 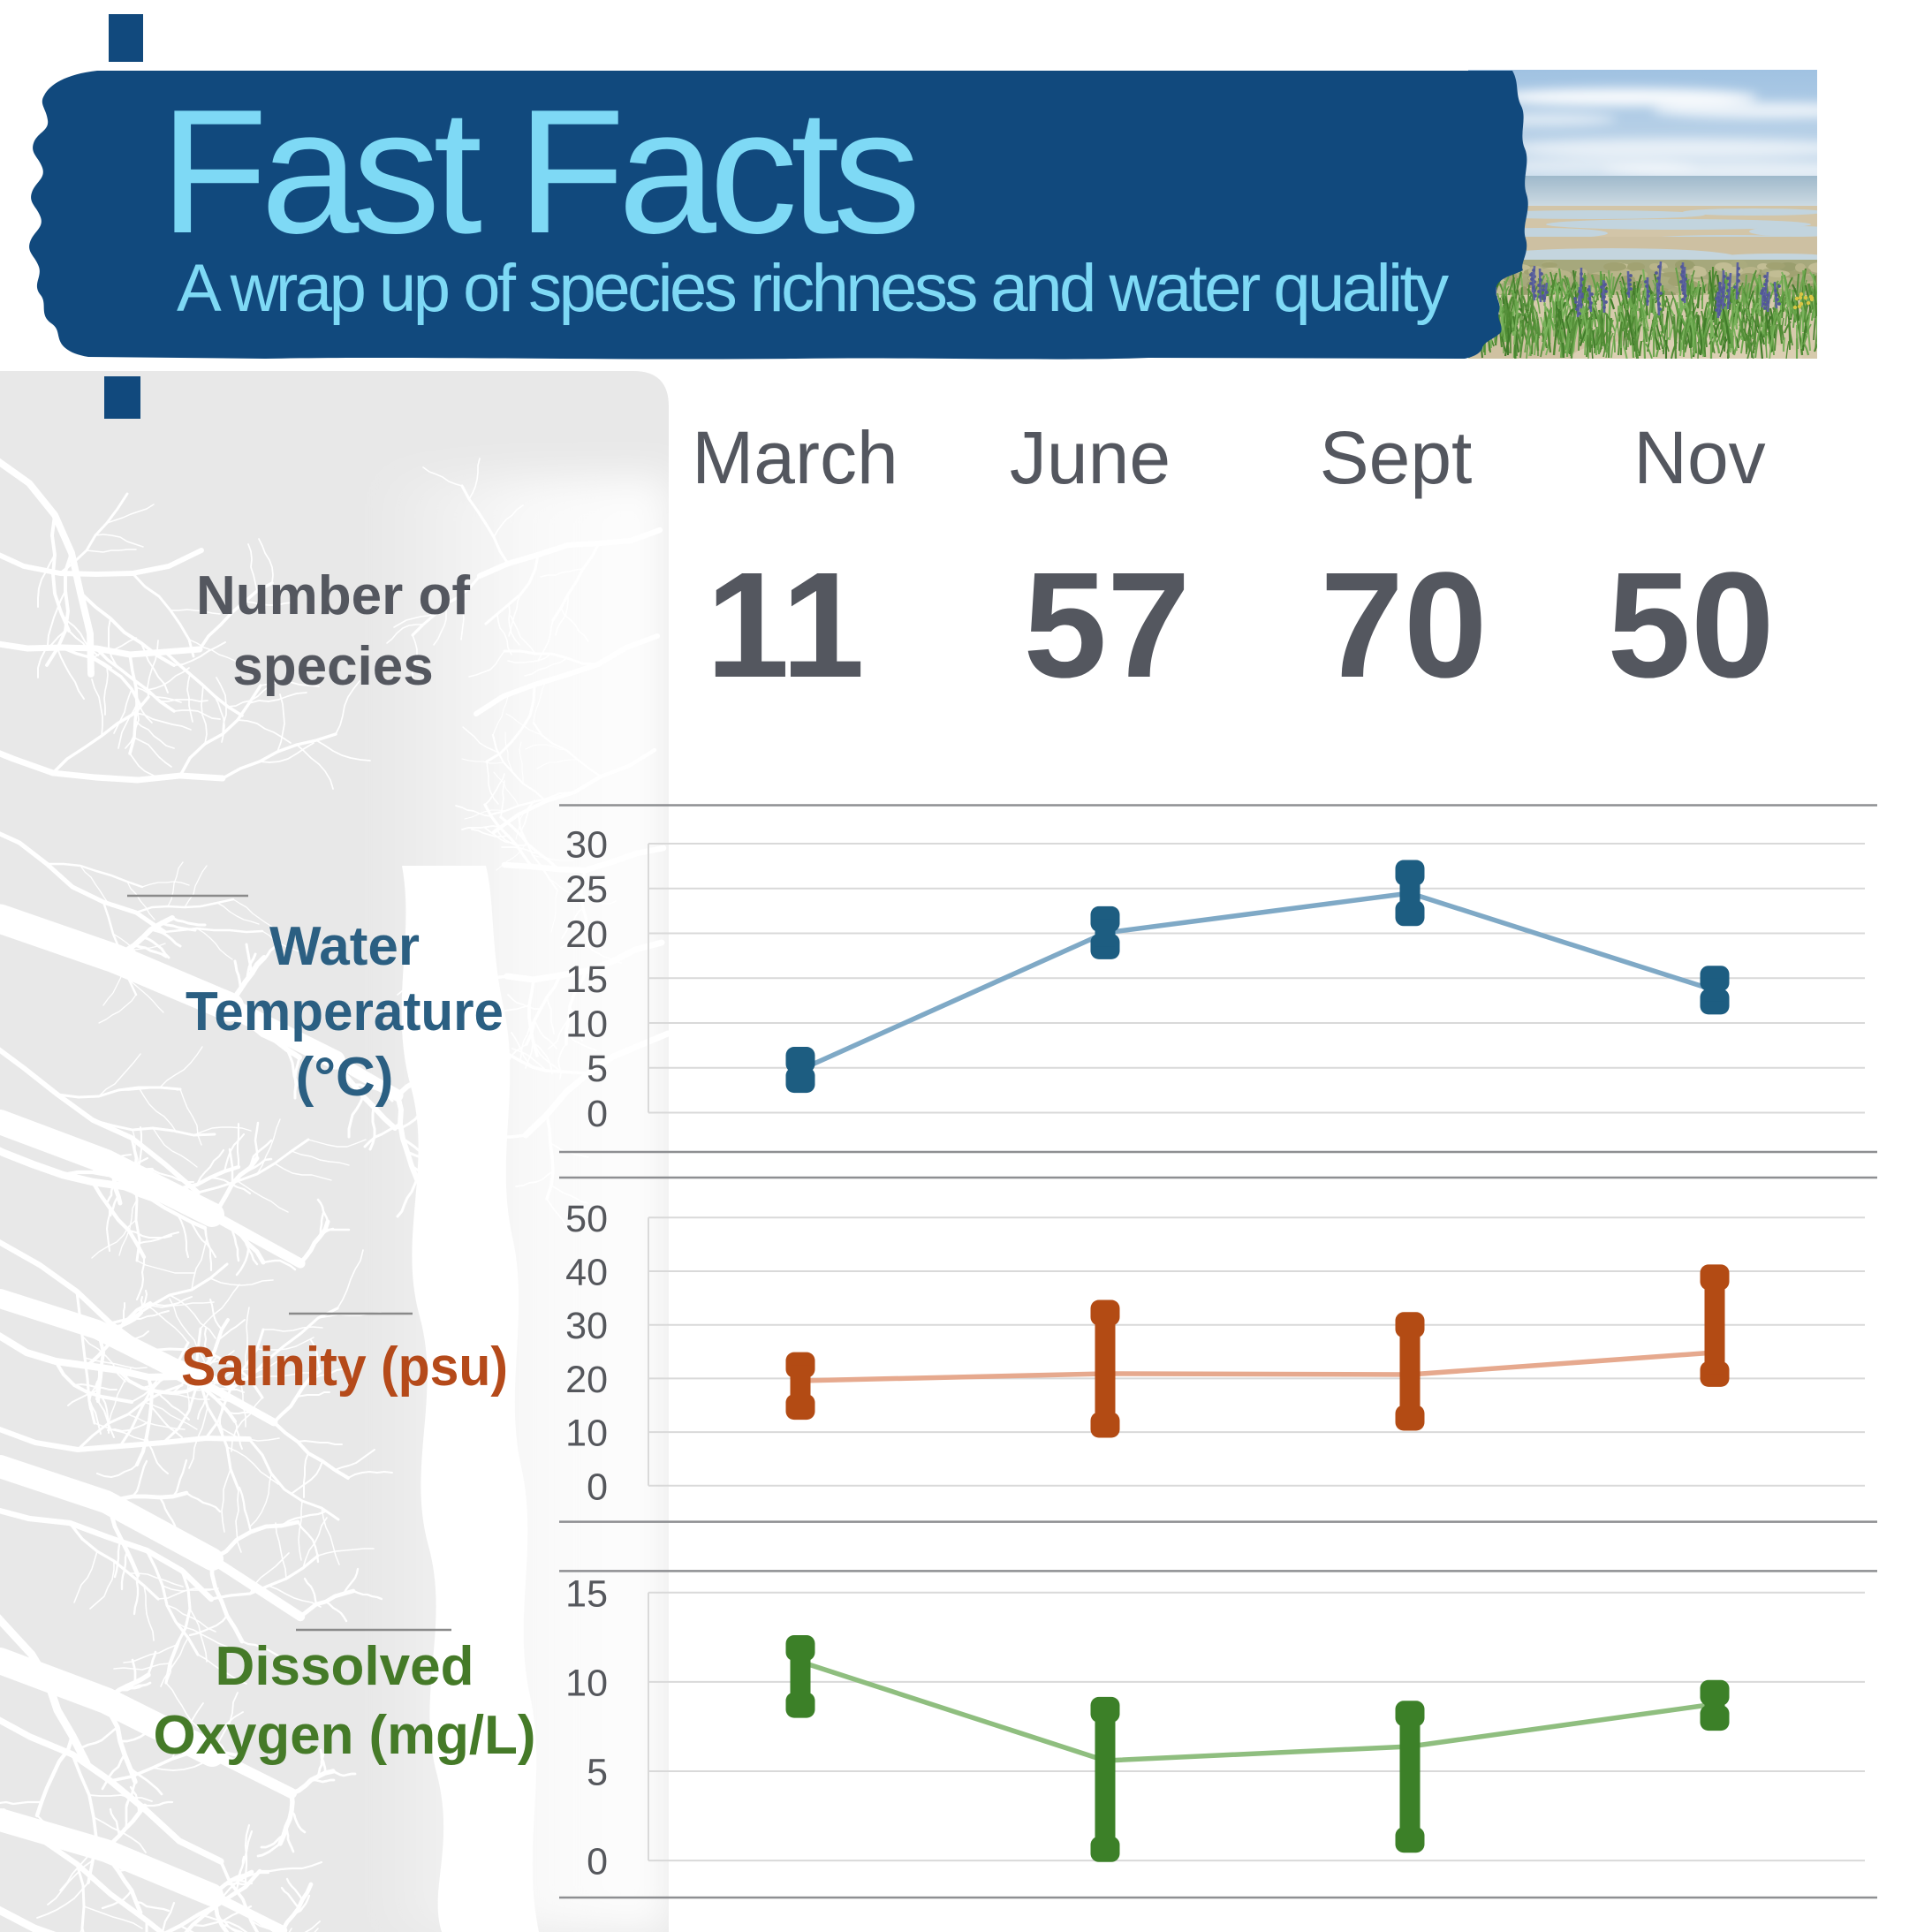 What do you see at coordinates (345, 1736) in the screenshot?
I see `svg-text: Oxygen (mg/L)` at bounding box center [345, 1736].